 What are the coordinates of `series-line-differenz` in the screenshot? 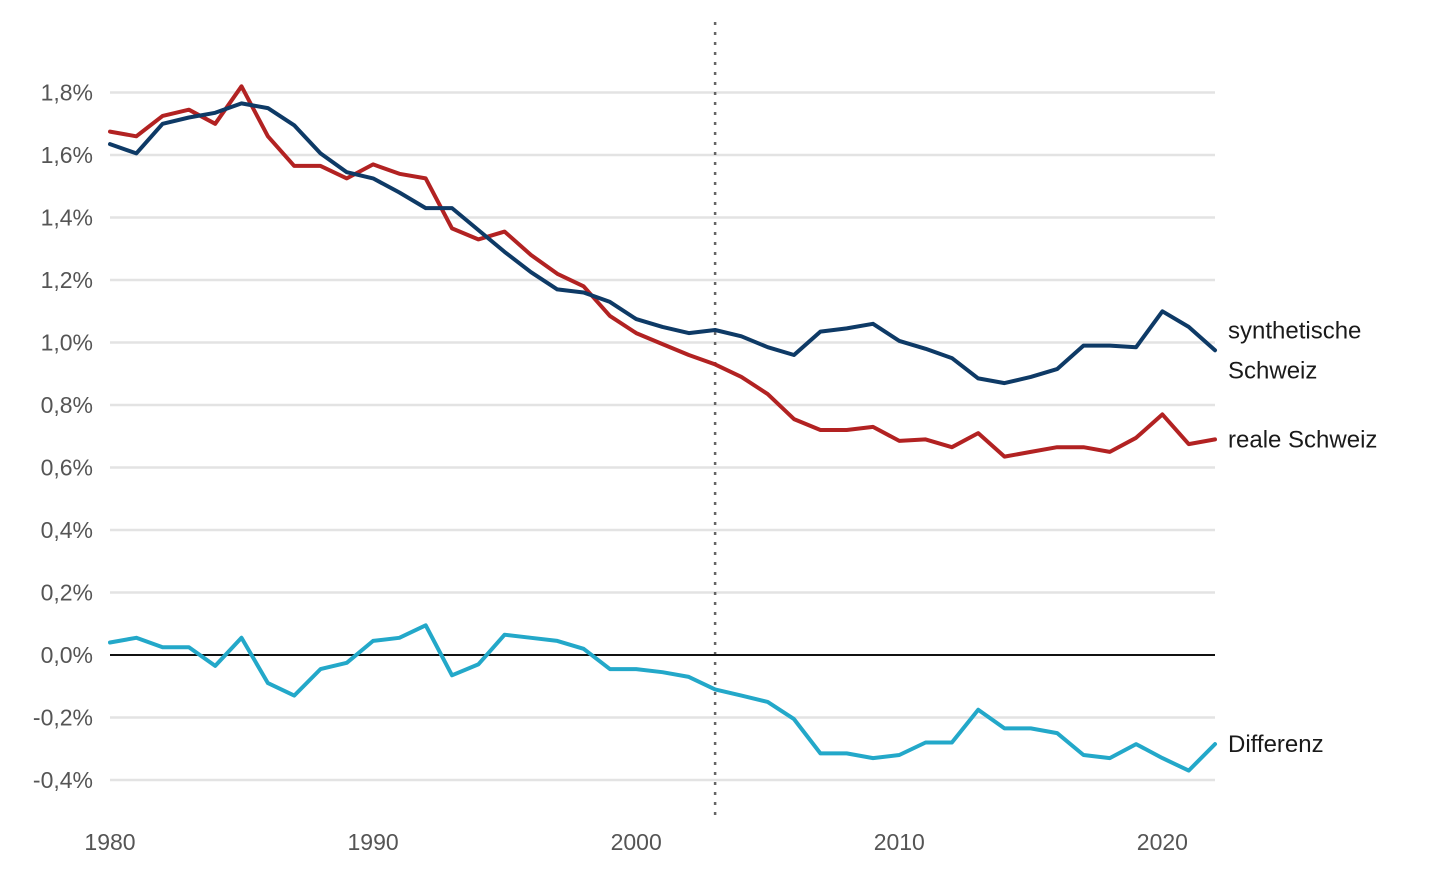 It's located at (662, 698).